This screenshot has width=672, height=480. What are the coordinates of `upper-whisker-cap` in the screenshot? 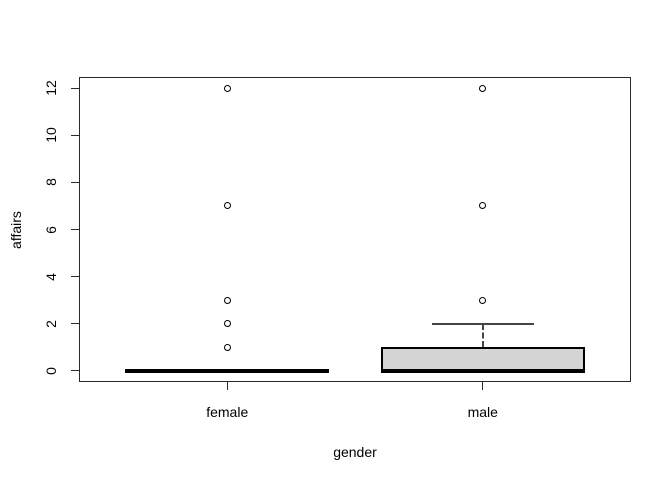 It's located at (482, 323).